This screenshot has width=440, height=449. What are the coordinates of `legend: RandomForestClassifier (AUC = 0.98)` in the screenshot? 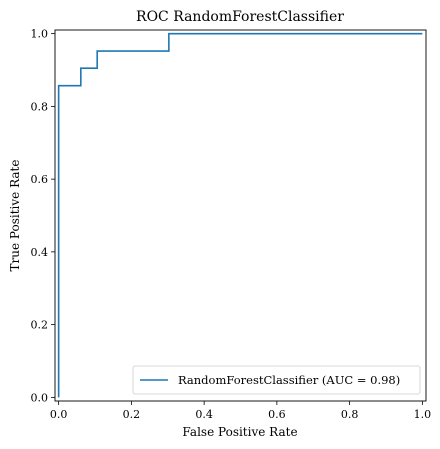 It's located at (276, 380).